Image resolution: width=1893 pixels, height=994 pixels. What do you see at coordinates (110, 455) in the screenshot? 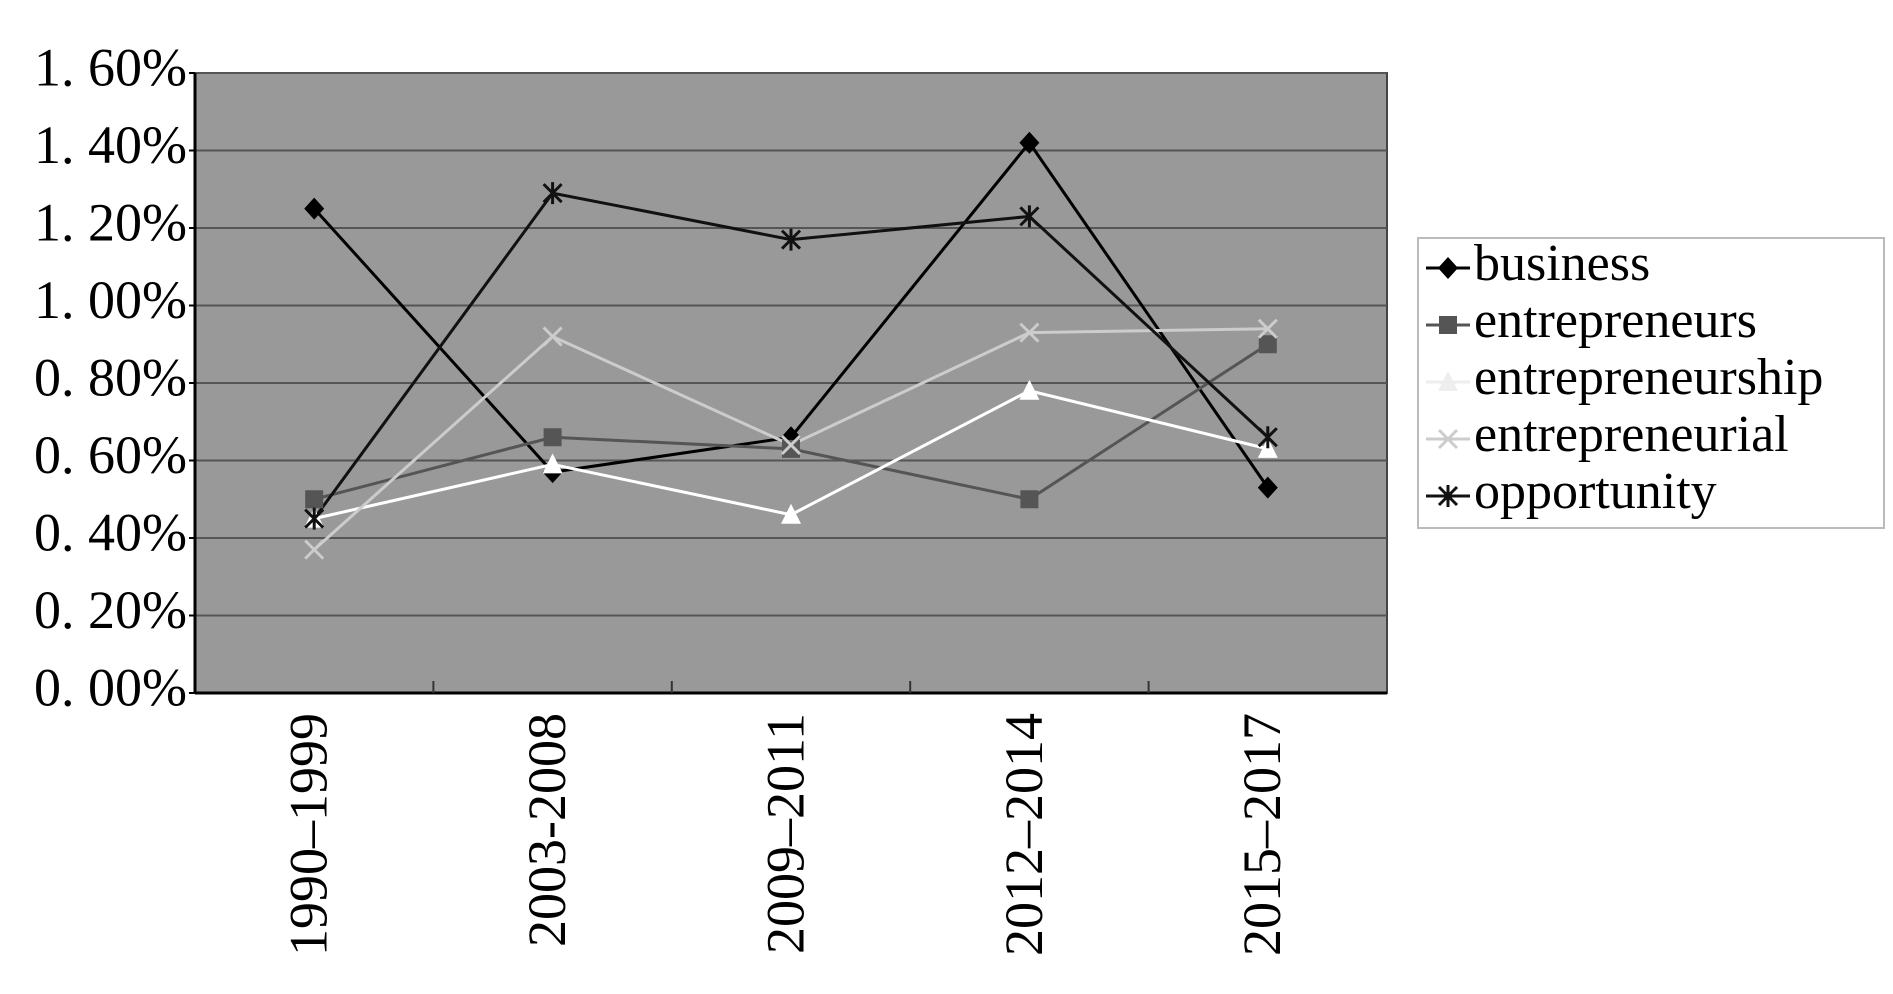
I see `y-tick-label: 0. 60%` at bounding box center [110, 455].